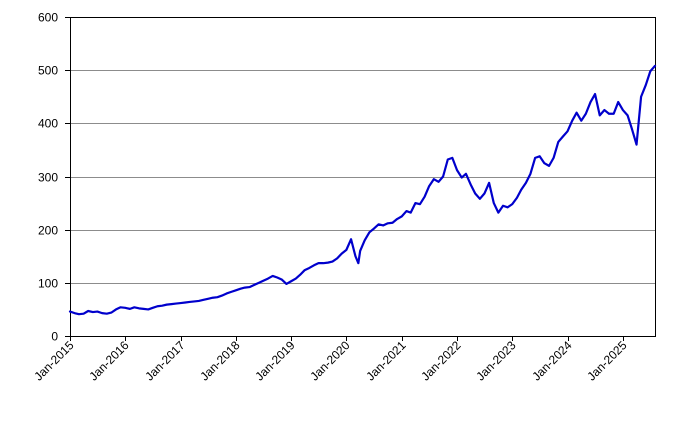 Image resolution: width=678 pixels, height=426 pixels. What do you see at coordinates (220, 361) in the screenshot?
I see `x-tick-label-jan-2018: Jan-2018` at bounding box center [220, 361].